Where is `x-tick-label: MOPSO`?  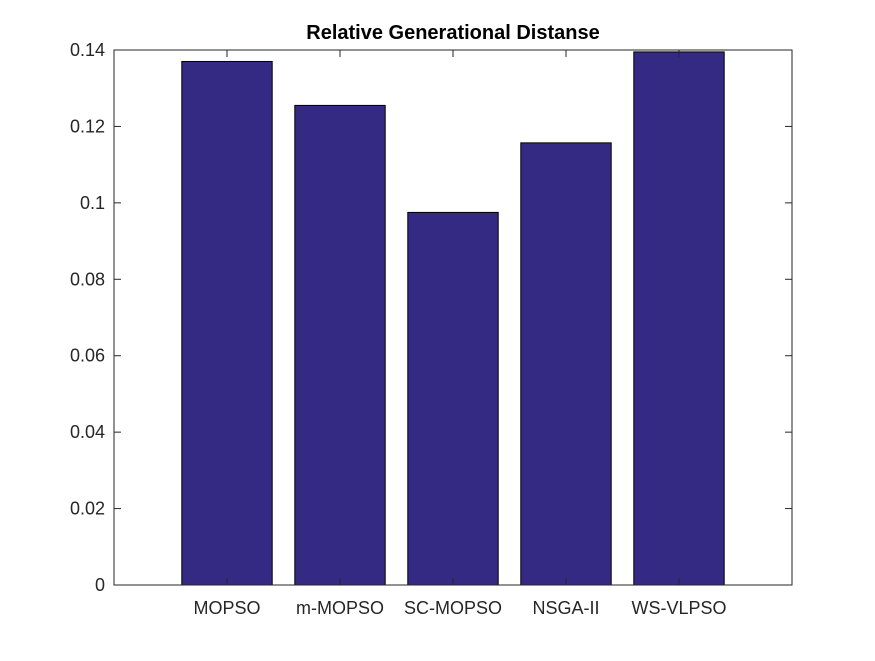 x-tick-label: MOPSO is located at coordinates (226, 608).